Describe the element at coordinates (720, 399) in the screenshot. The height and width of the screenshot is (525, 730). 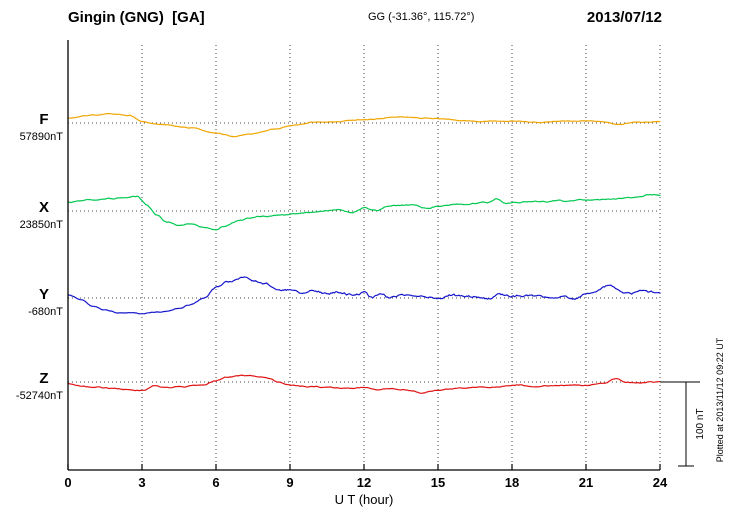
I see `plotted-at-note: Plotted at 2013/11/12 09:22 UT` at that location.